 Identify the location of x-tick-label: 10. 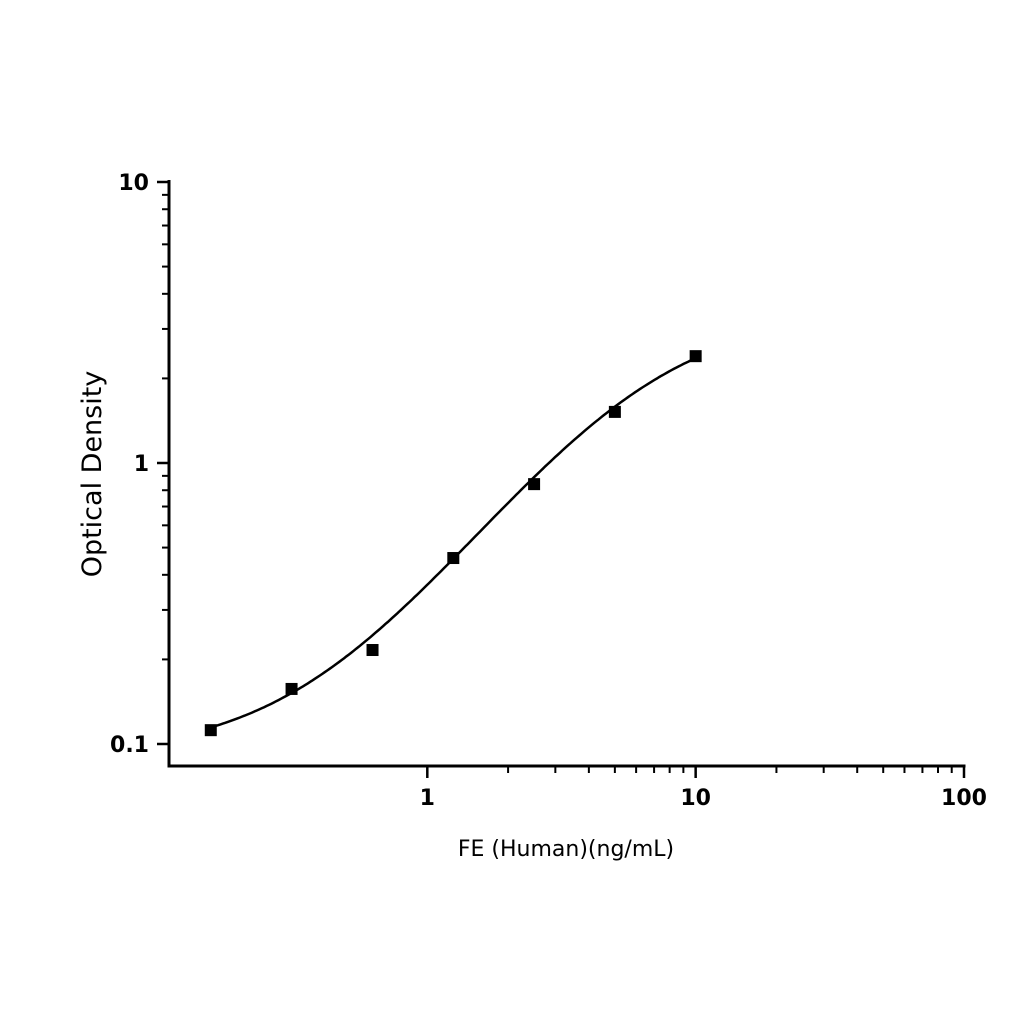
(695, 798).